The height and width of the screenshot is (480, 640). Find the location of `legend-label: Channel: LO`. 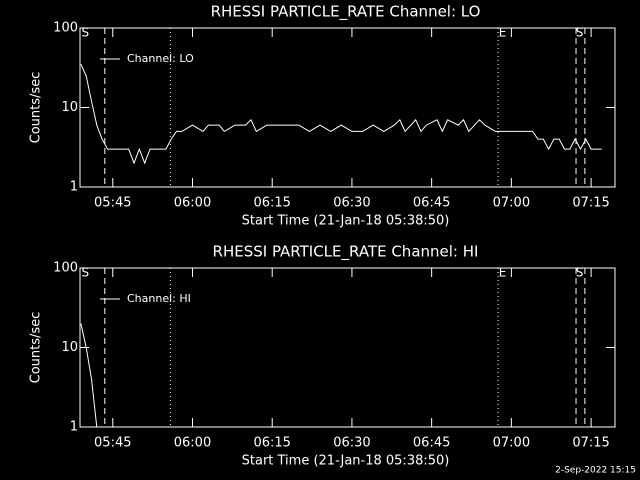

legend-label: Channel: LO is located at coordinates (160, 58).